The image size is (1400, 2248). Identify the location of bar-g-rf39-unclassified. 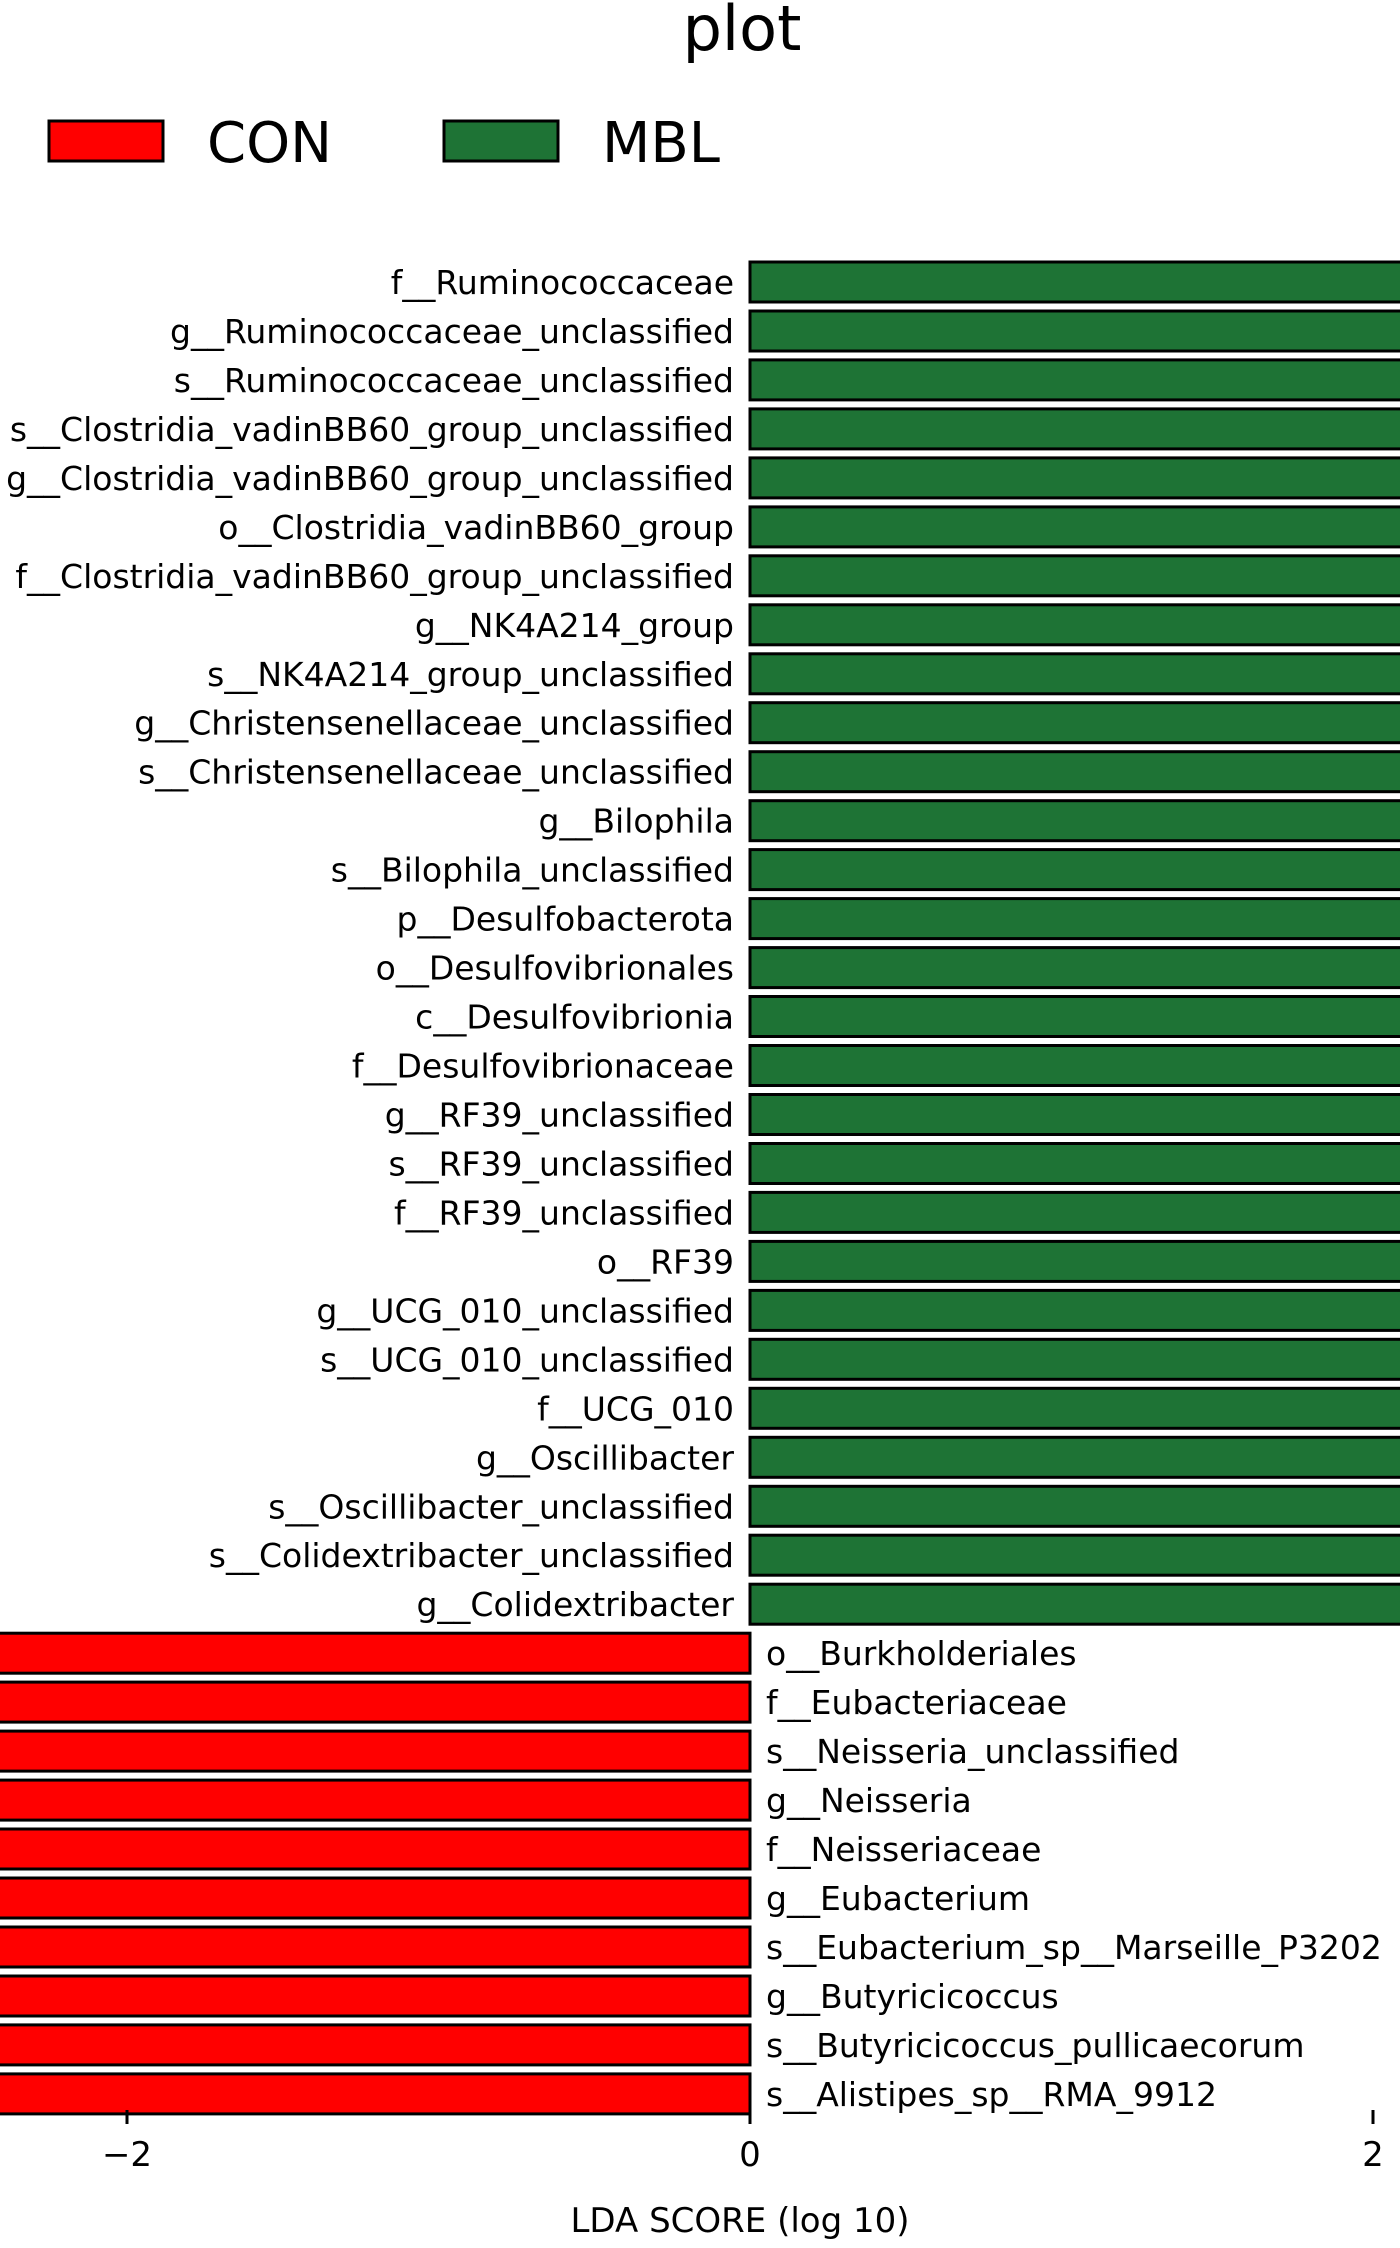
(1074, 1114).